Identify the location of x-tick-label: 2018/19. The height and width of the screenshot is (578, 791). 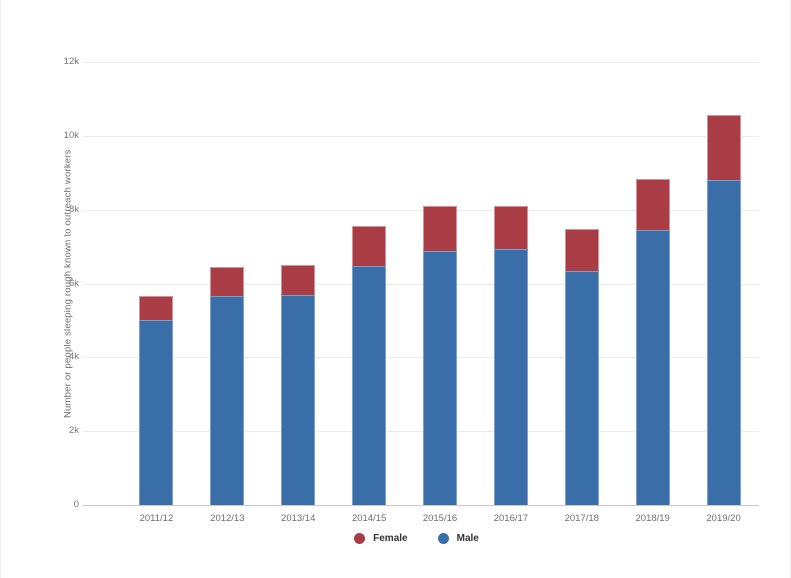
(652, 518).